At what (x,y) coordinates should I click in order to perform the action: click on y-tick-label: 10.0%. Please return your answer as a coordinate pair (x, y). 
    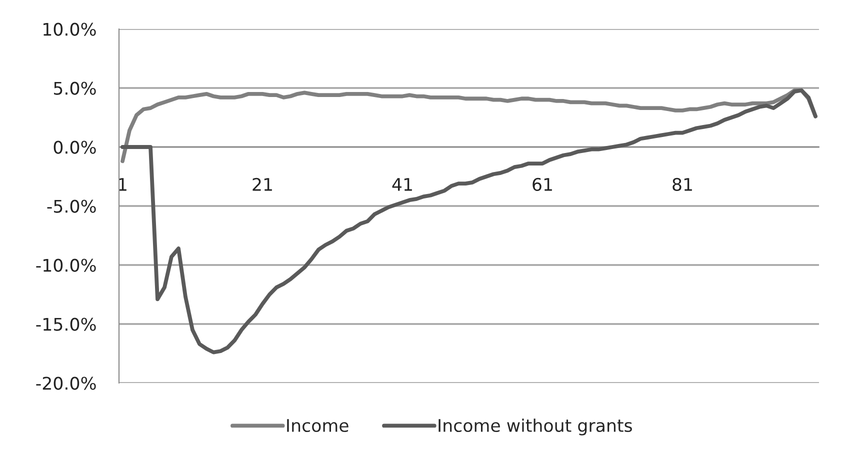
    Looking at the image, I should click on (70, 29).